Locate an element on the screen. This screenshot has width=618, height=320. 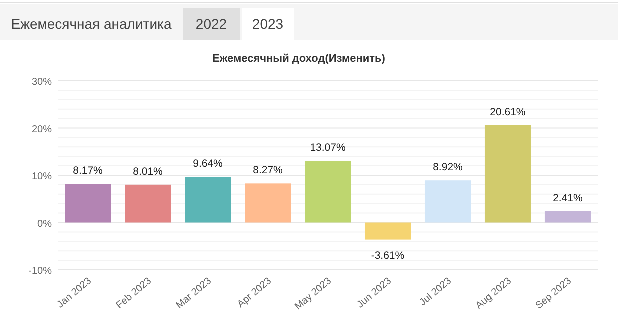
data-label: 9.64% is located at coordinates (208, 164).